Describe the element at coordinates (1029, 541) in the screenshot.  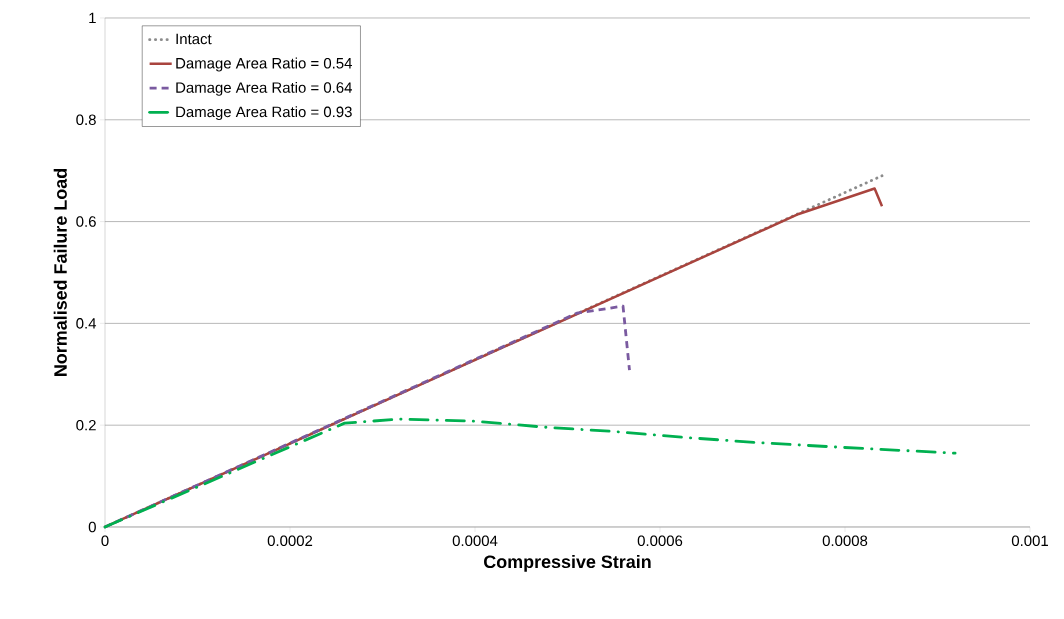
I see `x-tick-label: 0.001` at that location.